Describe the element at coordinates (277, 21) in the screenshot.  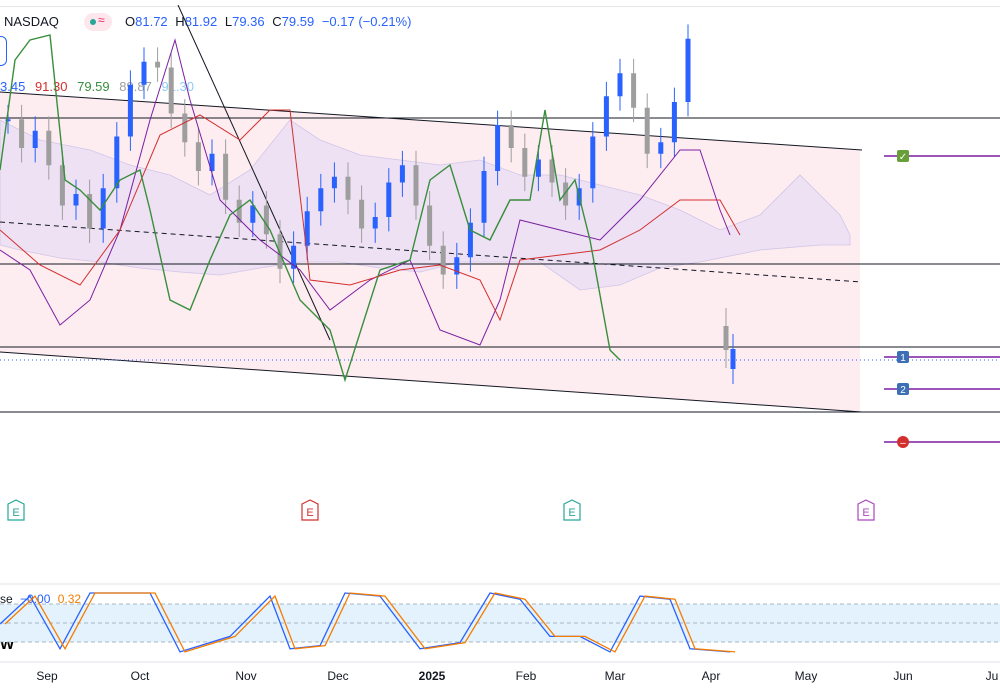
I see `close-label: C` at that location.